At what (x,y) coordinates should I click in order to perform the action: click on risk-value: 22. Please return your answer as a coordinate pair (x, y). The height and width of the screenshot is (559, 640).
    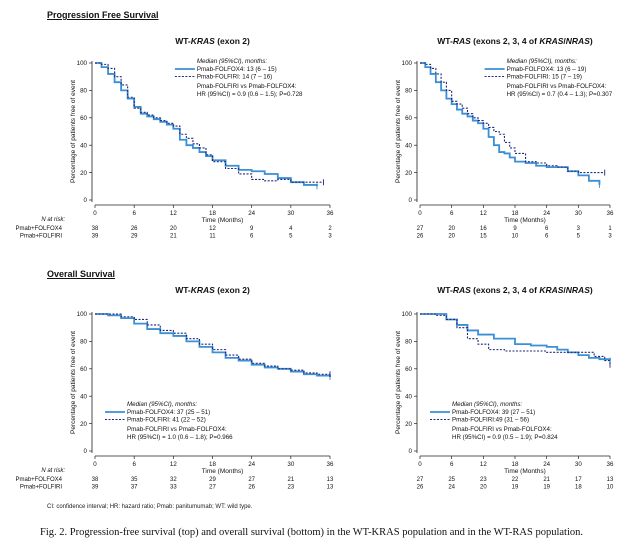
    Looking at the image, I should click on (515, 480).